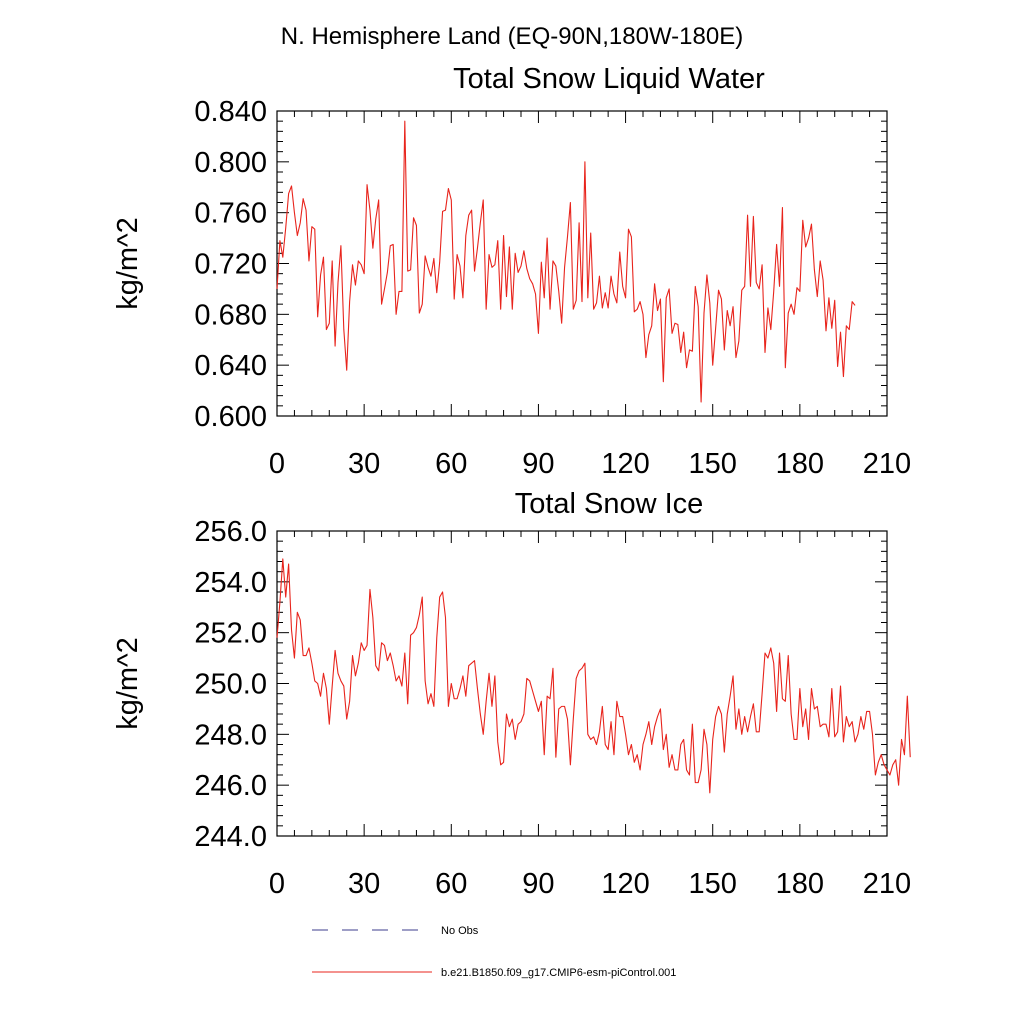  What do you see at coordinates (230, 786) in the screenshot?
I see `y-tick-label: 246.0` at bounding box center [230, 786].